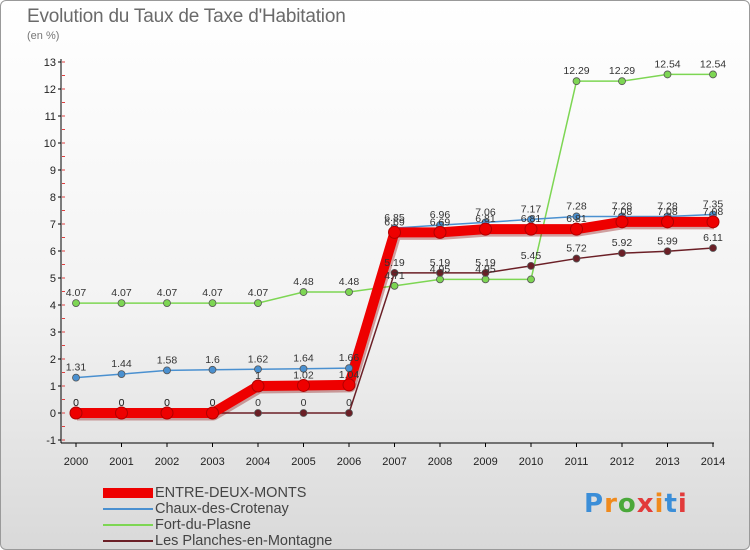 This screenshot has height=550, width=750. What do you see at coordinates (53, 360) in the screenshot?
I see `y-tick-label: 2` at bounding box center [53, 360].